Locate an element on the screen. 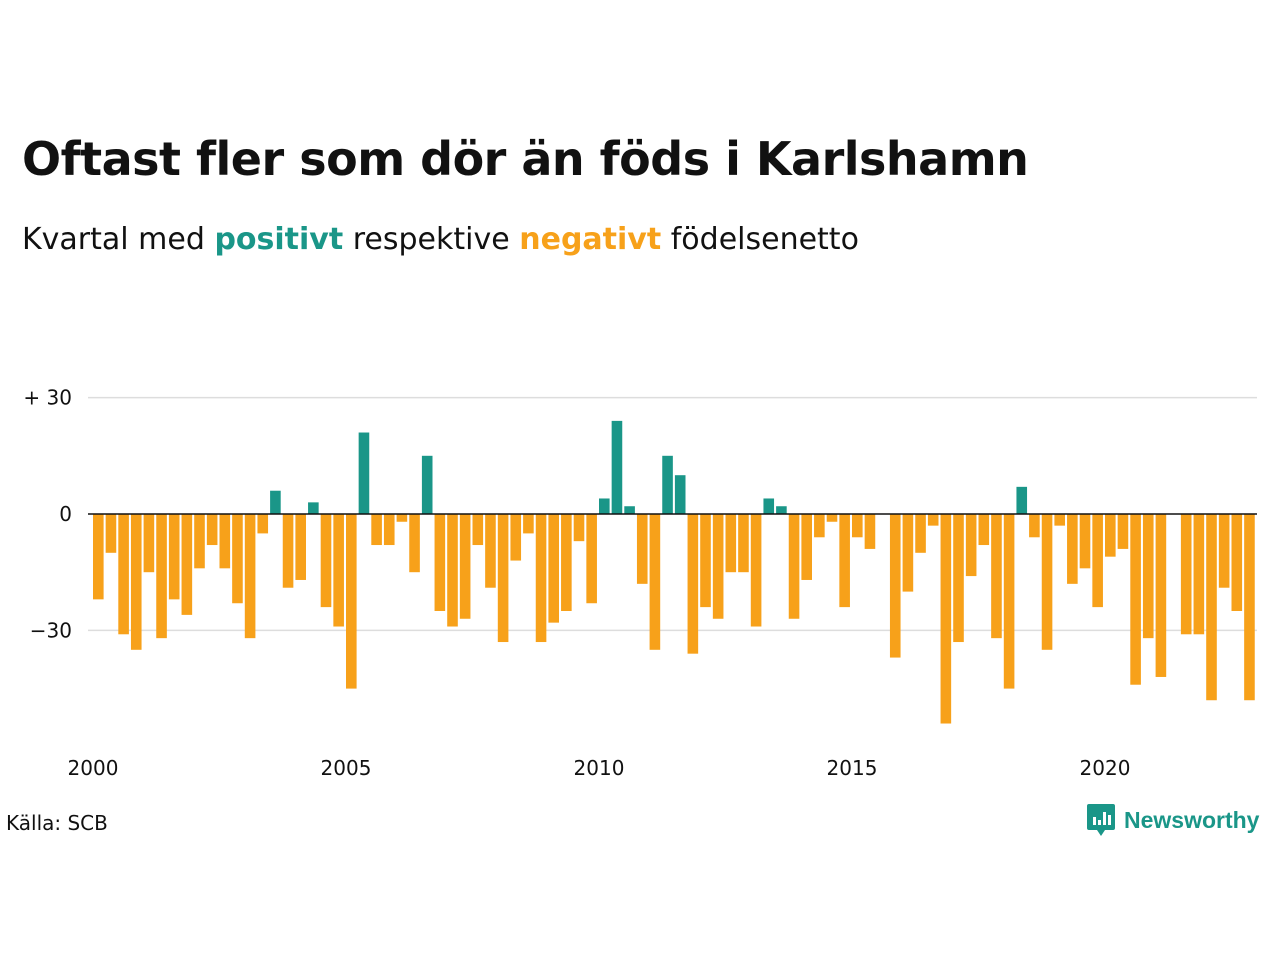 This screenshot has width=1280, height=960. y-tick-label: −30 is located at coordinates (51, 630).